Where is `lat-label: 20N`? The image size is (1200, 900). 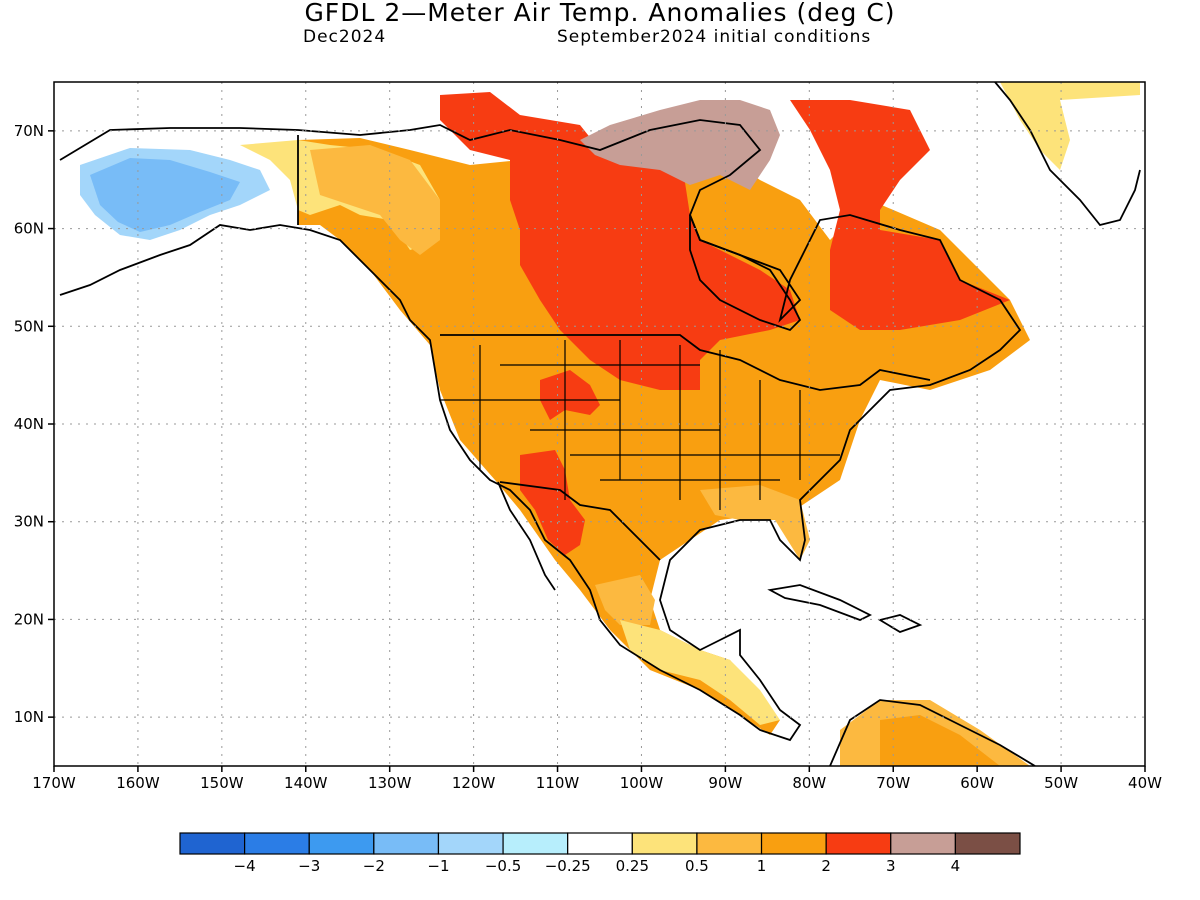
lat-label: 20N is located at coordinates (29, 619).